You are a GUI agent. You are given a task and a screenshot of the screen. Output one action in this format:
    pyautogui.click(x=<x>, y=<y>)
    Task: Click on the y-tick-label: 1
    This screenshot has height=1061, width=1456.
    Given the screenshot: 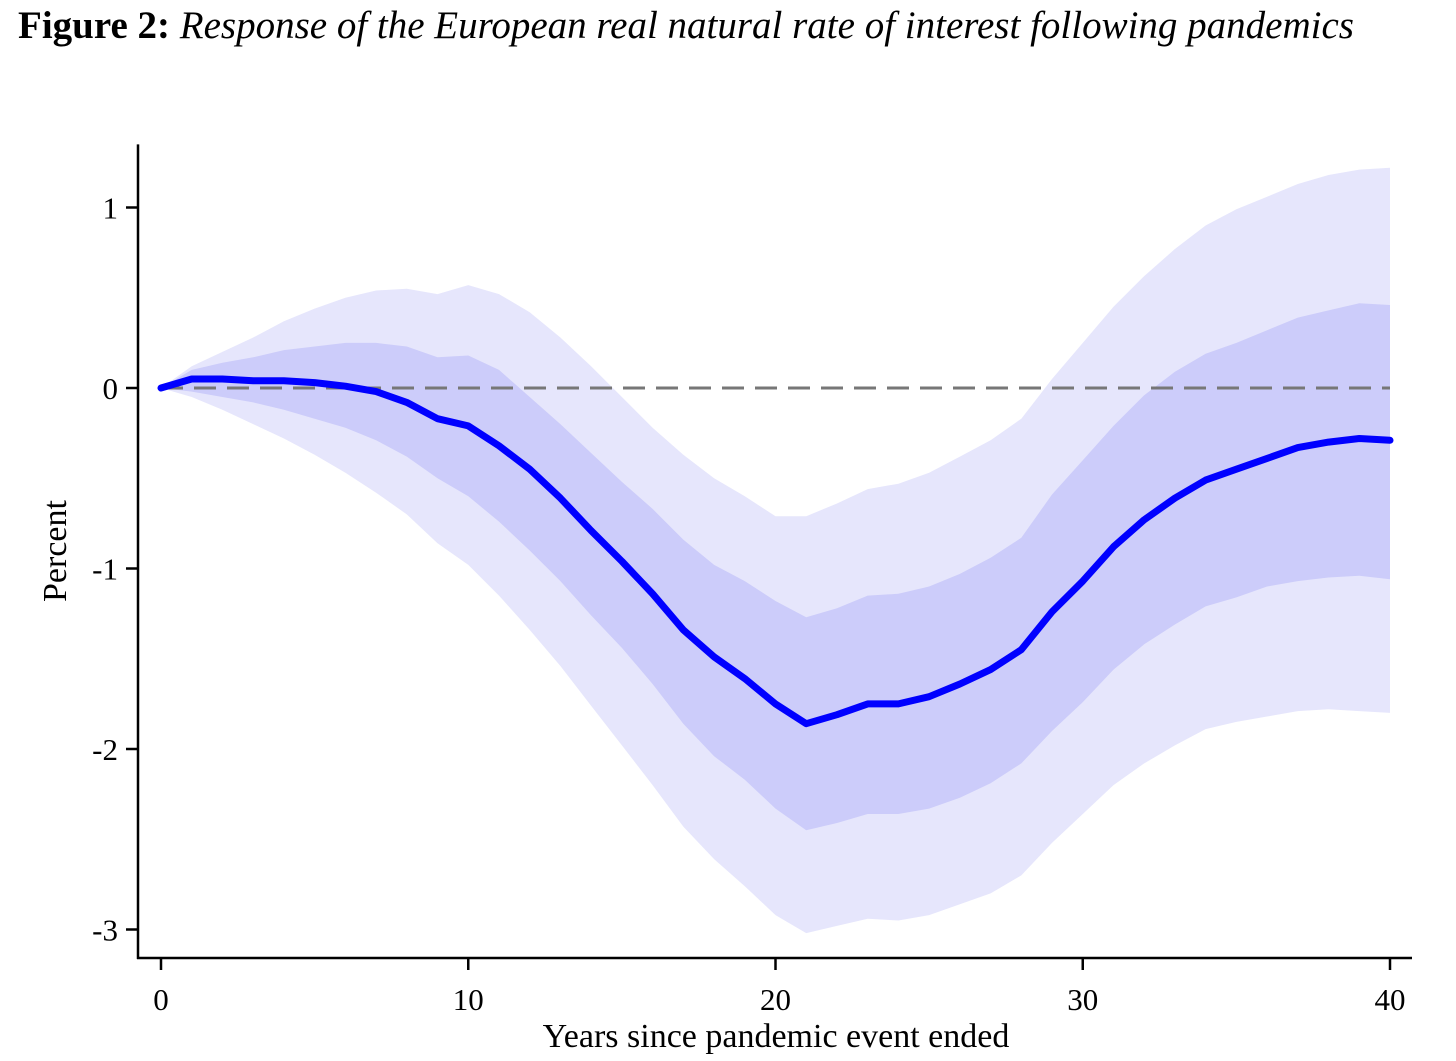 What is the action you would take?
    pyautogui.click(x=111, y=208)
    